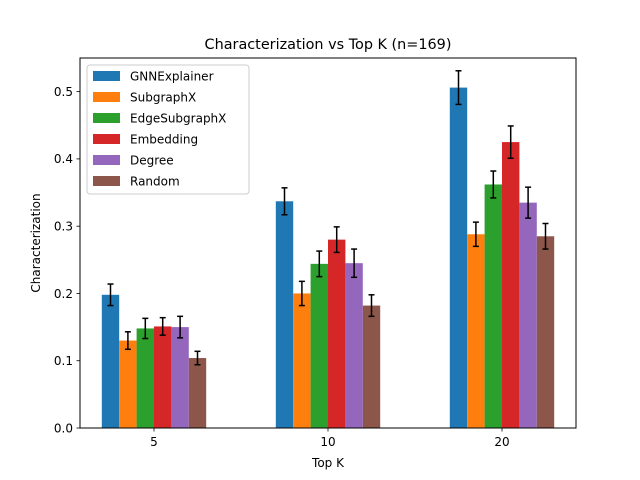  Describe the element at coordinates (63, 159) in the screenshot. I see `y-tick-label: 0.4` at that location.